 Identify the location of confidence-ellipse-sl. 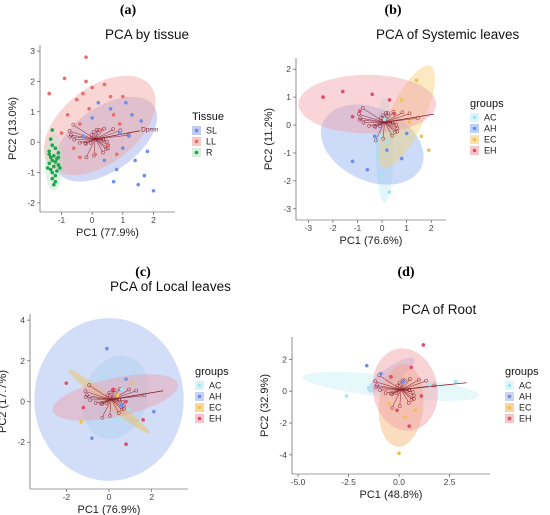
(106, 139).